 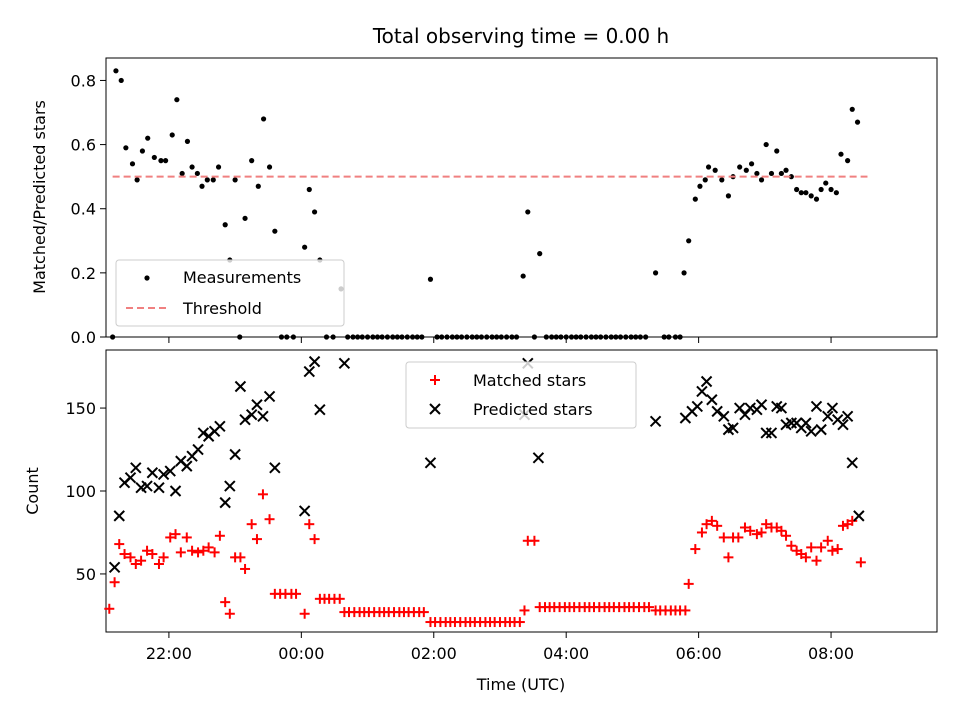 I want to click on top-y-tick-label: 0.6, so click(x=83, y=145).